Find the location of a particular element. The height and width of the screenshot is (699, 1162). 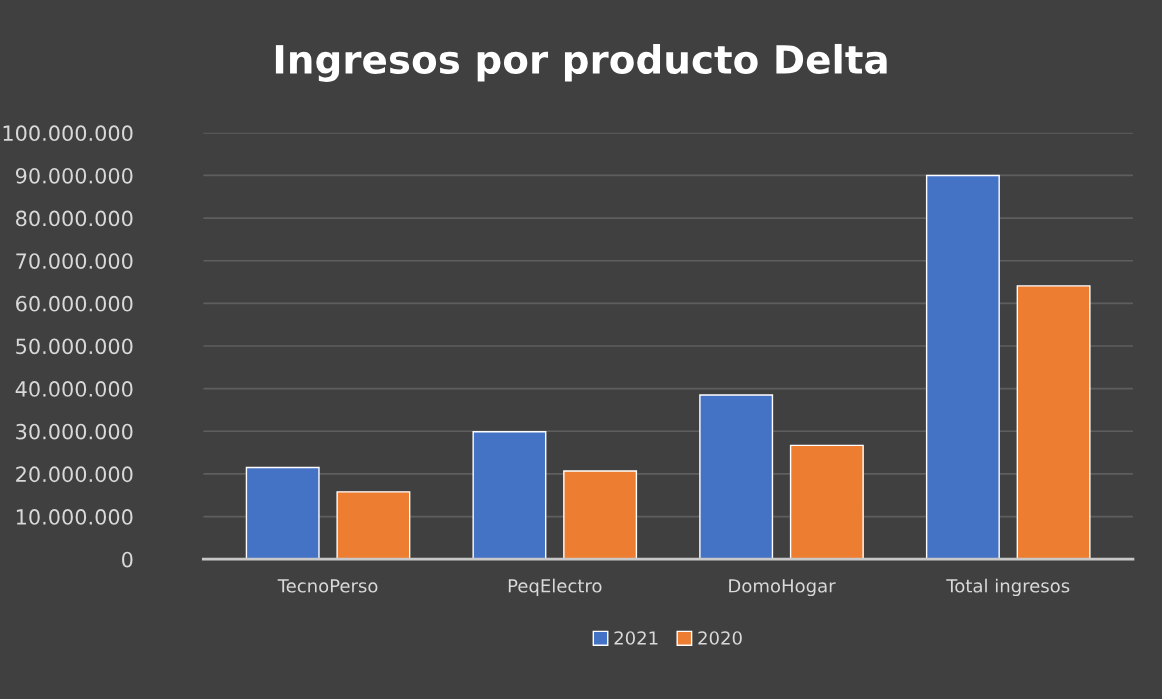

y-tick-label: 70.000.000 is located at coordinates (74, 261).